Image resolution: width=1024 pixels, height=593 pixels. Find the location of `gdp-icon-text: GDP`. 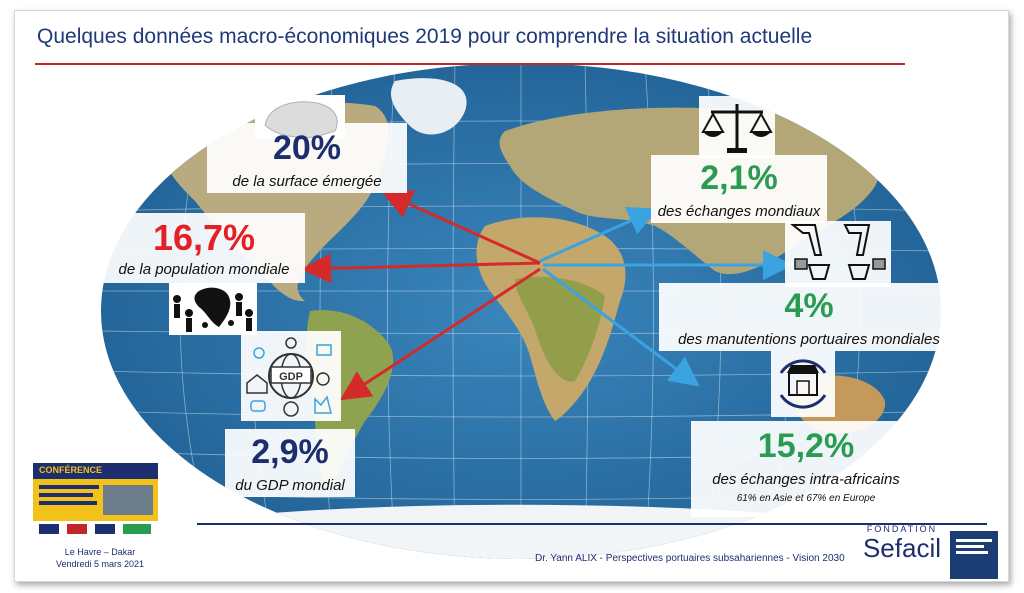

gdp-icon-text: GDP is located at coordinates (291, 377).